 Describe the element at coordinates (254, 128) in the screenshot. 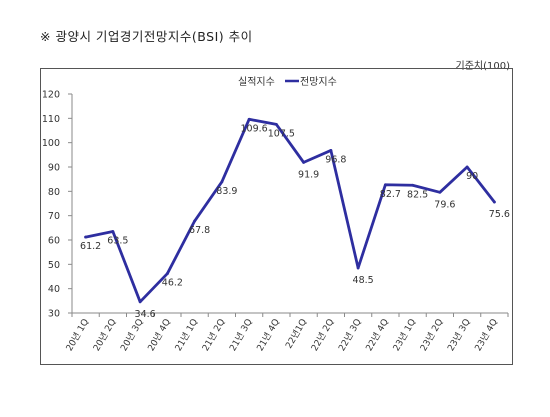

I see `data-label: 109.6` at that location.